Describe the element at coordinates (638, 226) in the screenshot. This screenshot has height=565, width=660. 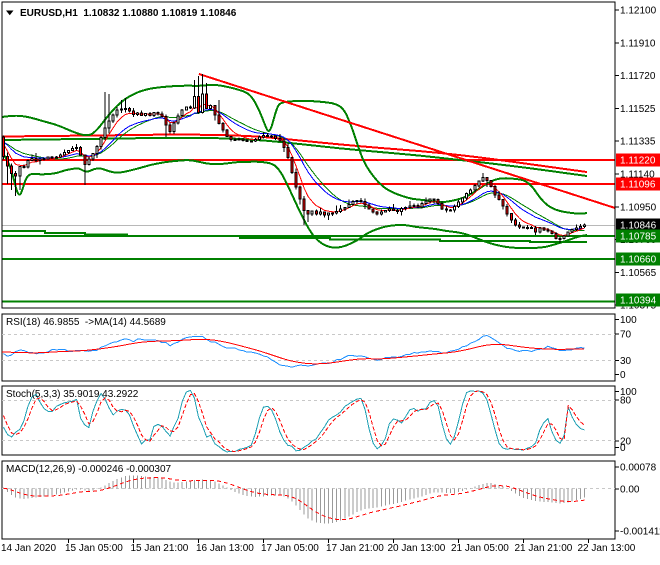
I see `svg-text: 1.10846` at that location.